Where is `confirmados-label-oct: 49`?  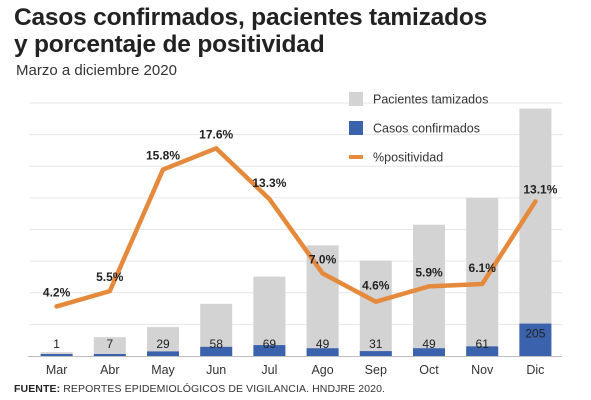 confirmados-label-oct: 49 is located at coordinates (429, 344).